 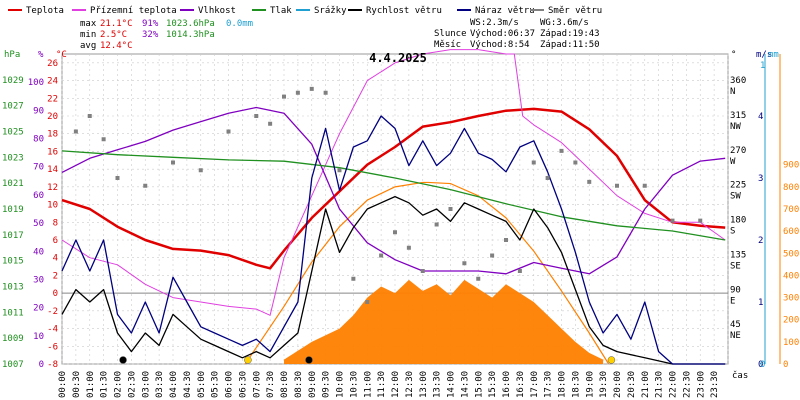 What do you see at coordinates (791, 254) in the screenshot?
I see `solar-tick: 500` at bounding box center [791, 254].